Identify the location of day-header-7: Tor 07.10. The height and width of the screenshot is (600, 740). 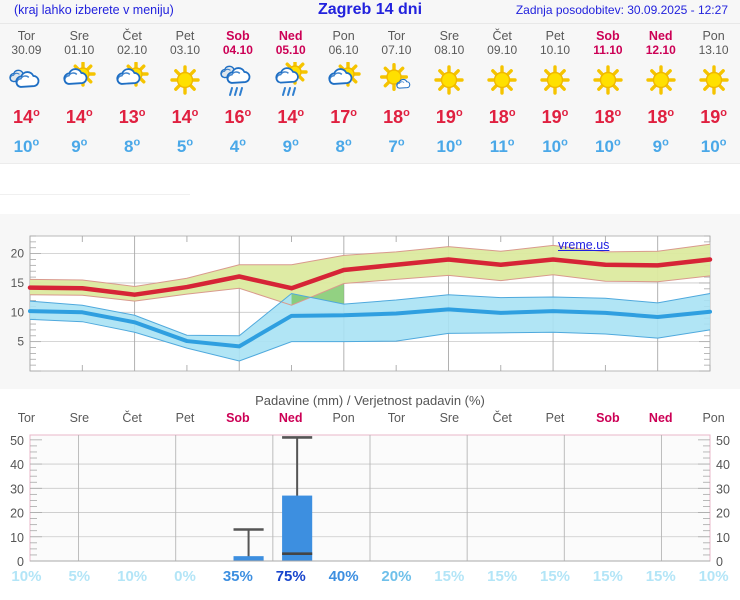
(396, 43).